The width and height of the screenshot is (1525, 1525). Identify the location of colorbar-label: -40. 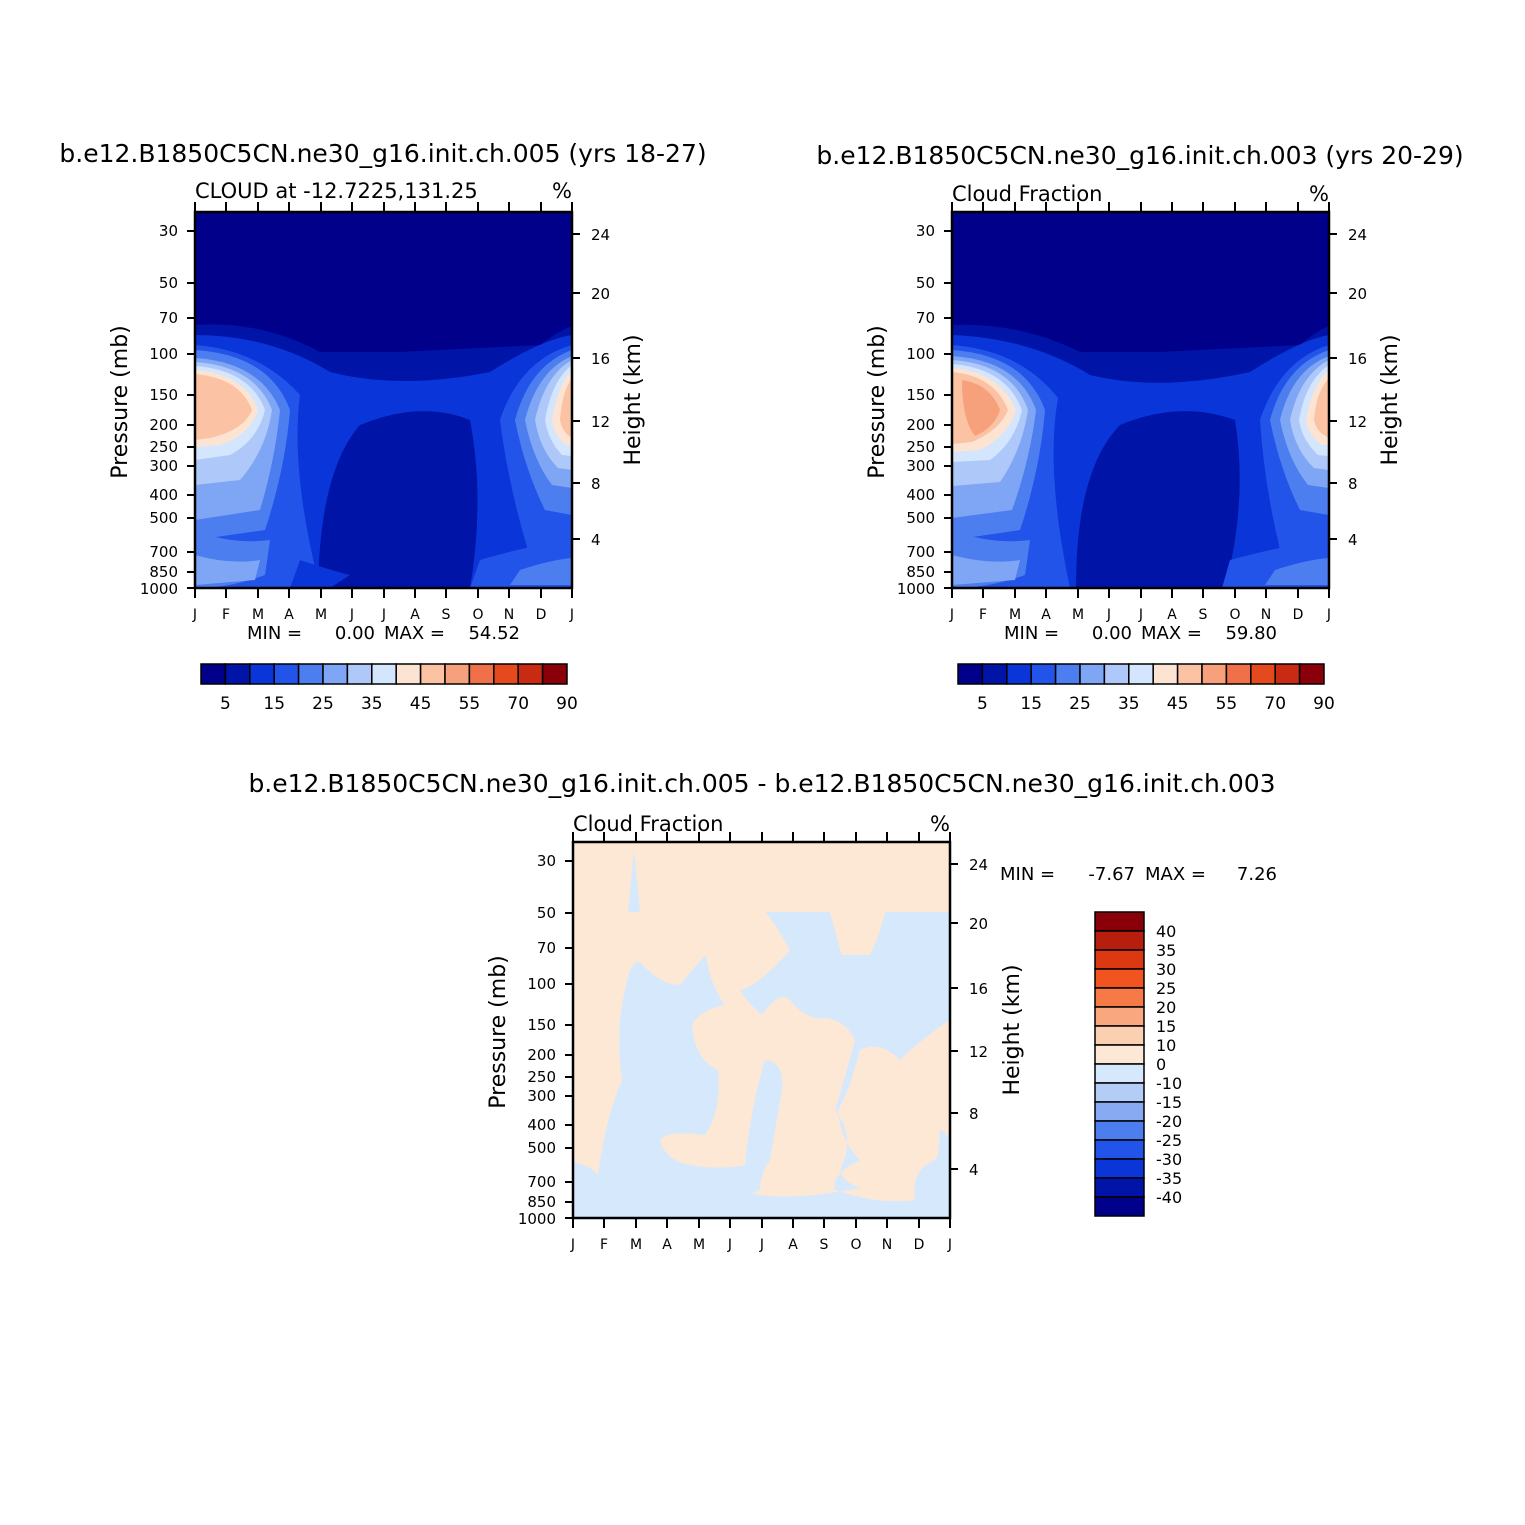
(1169, 1197).